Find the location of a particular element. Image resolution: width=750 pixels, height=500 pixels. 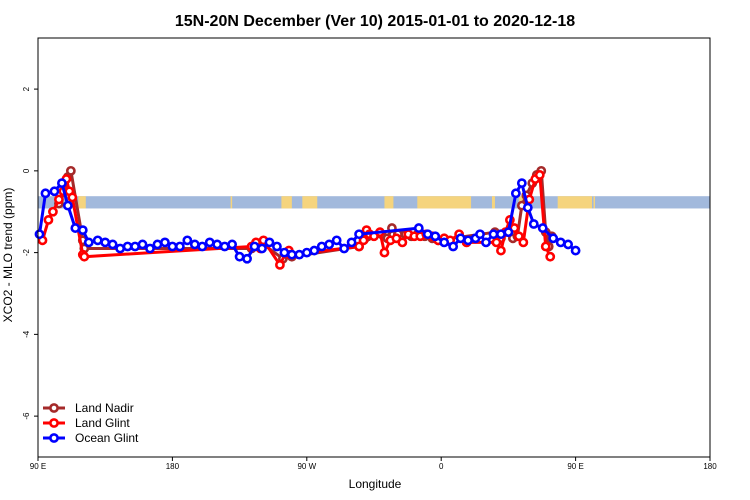

legend-marker-land-glint is located at coordinates (54, 423).